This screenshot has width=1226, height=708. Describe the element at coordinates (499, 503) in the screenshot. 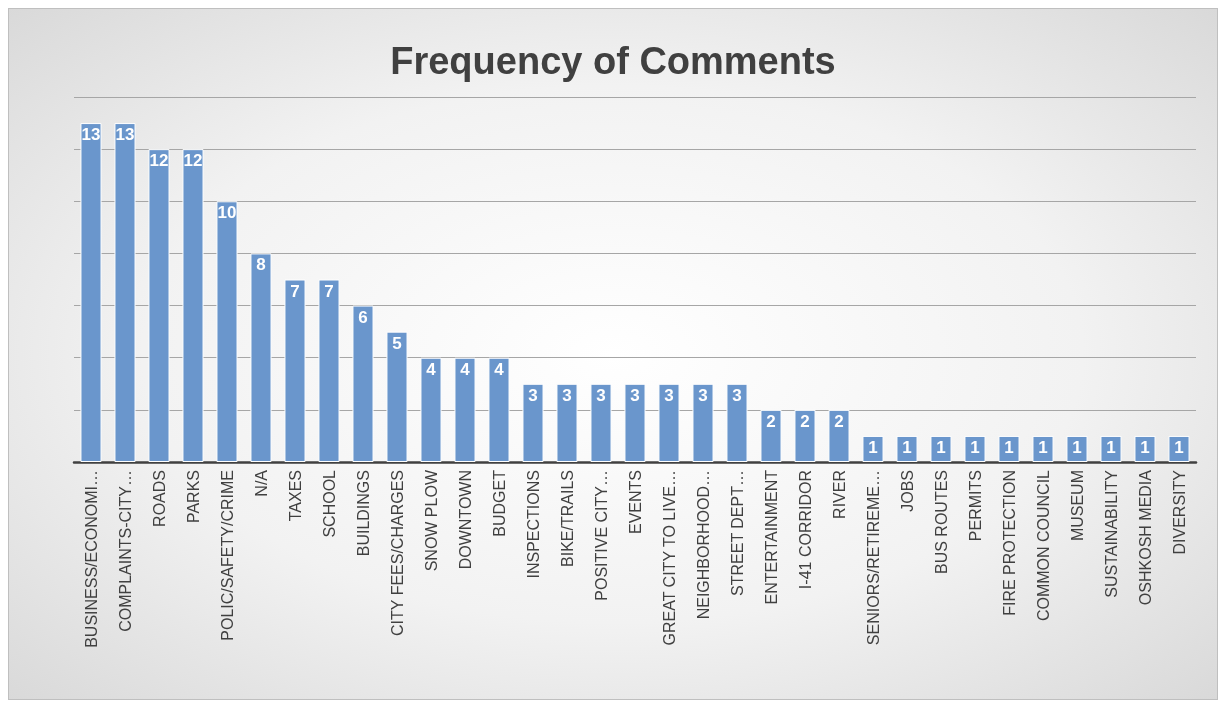

I see `x-tick-label: BUDGET` at that location.